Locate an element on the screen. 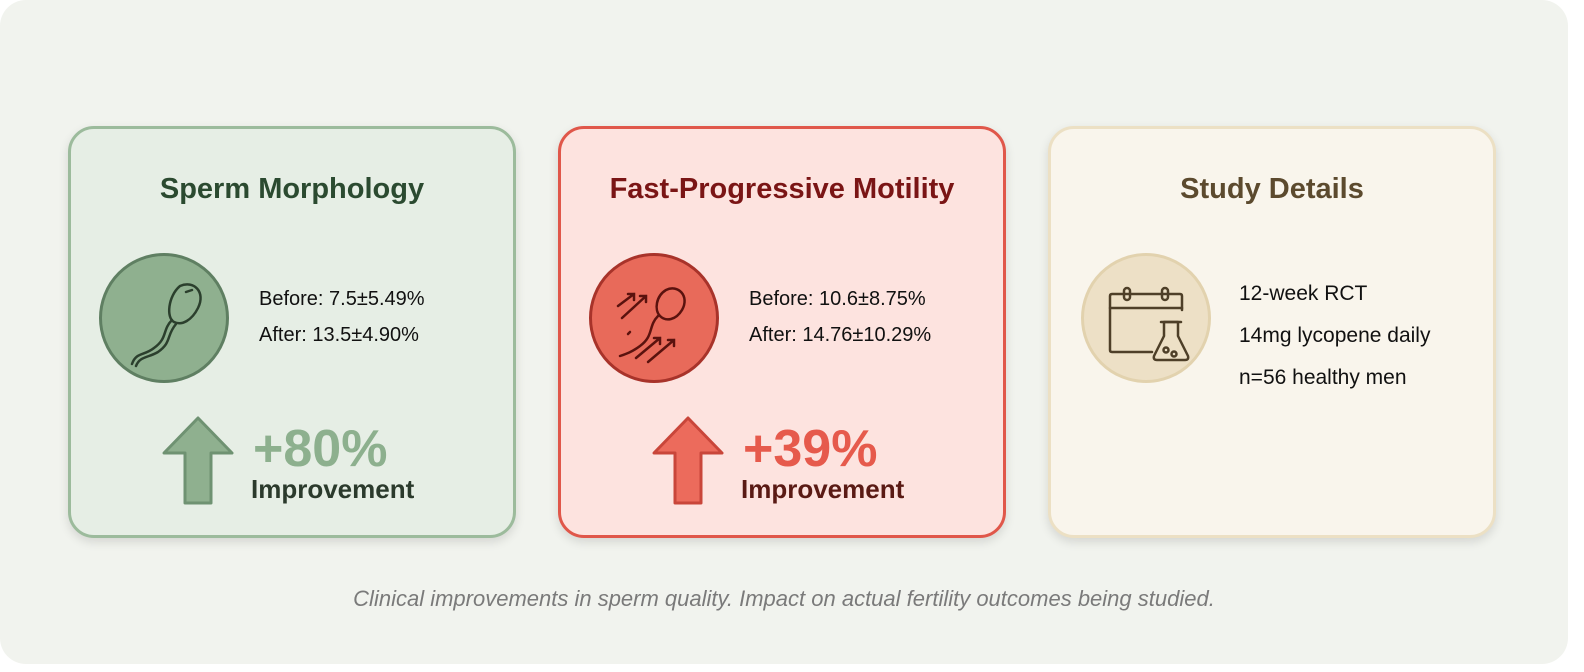 This screenshot has width=1584, height=672. before-value: Before: 7.5±5.49% is located at coordinates (342, 299).